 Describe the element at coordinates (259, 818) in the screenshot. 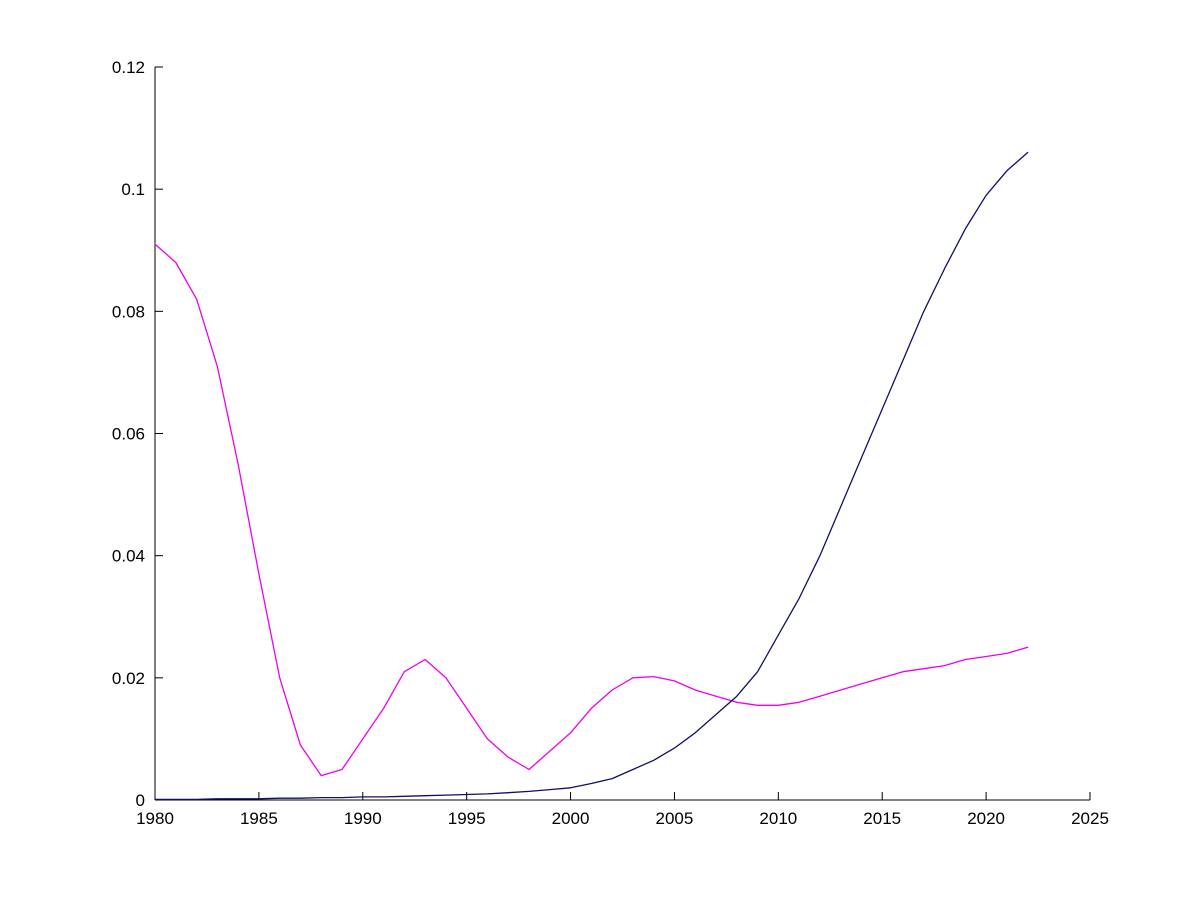

I see `x-tick-label: 1985` at that location.